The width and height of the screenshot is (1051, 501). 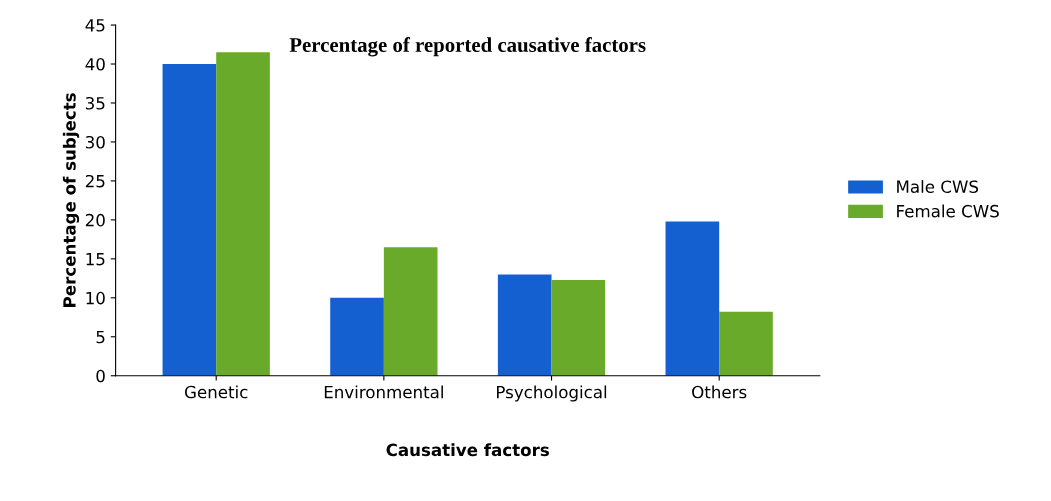 I want to click on x-tick-label: Psychological, so click(x=552, y=393).